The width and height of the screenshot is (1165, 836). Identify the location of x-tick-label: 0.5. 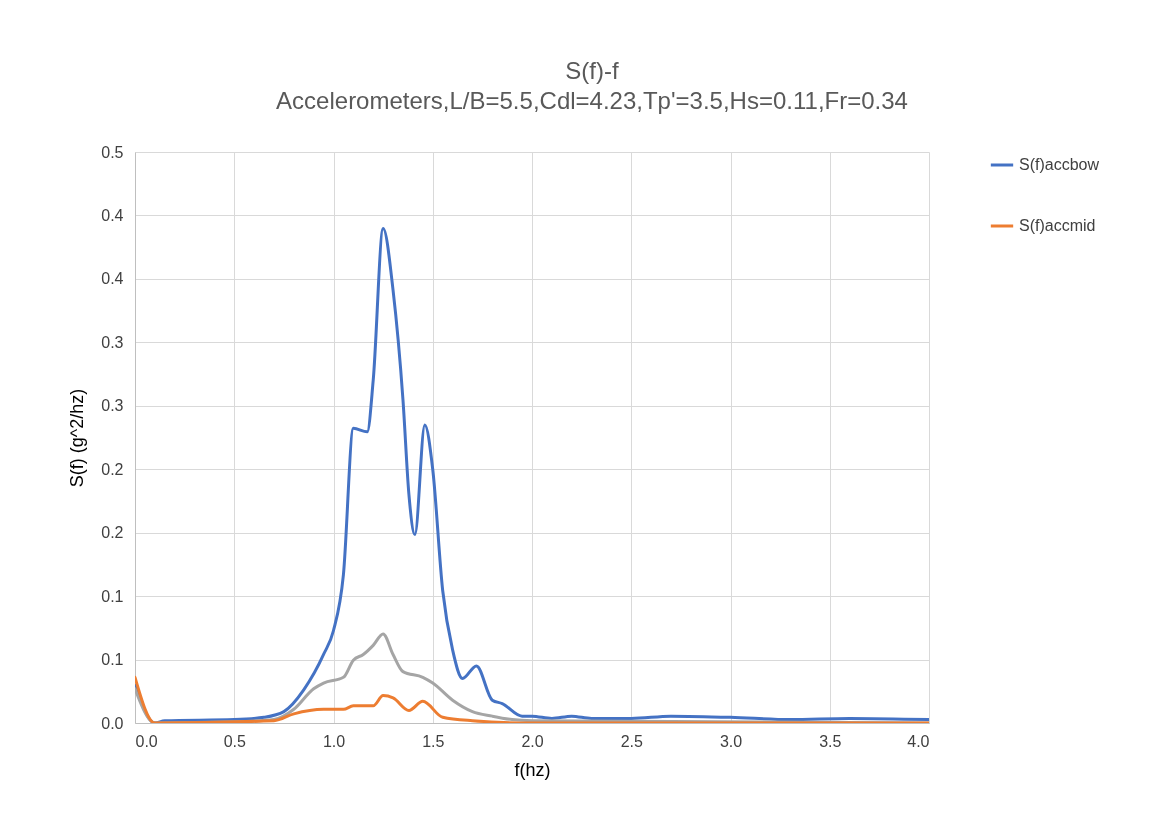
(234, 741).